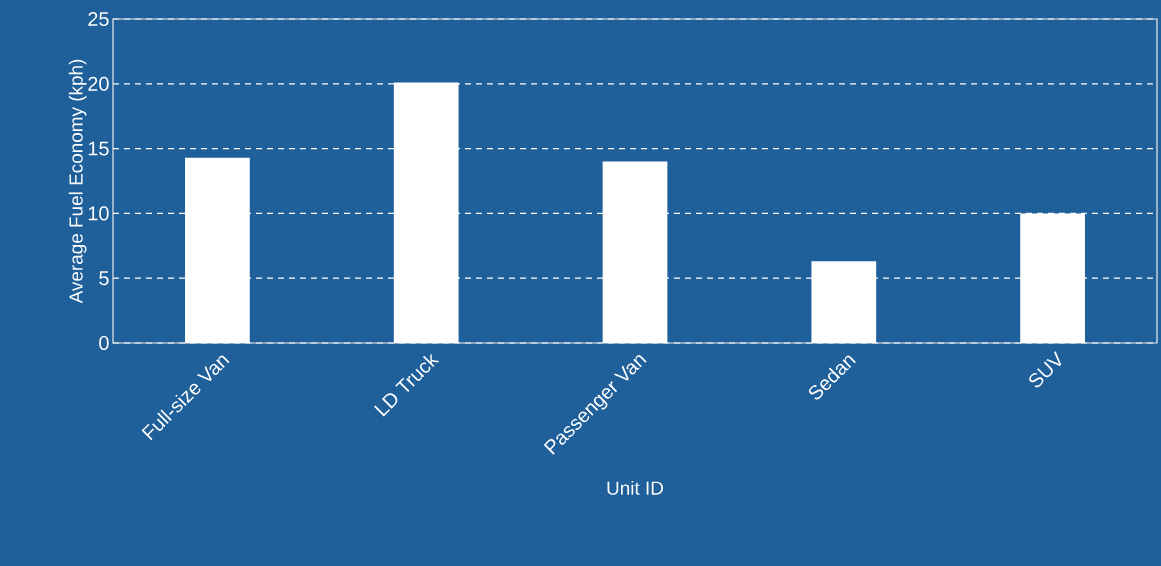 This screenshot has height=566, width=1161. What do you see at coordinates (104, 343) in the screenshot?
I see `y-tick-label: 0` at bounding box center [104, 343].